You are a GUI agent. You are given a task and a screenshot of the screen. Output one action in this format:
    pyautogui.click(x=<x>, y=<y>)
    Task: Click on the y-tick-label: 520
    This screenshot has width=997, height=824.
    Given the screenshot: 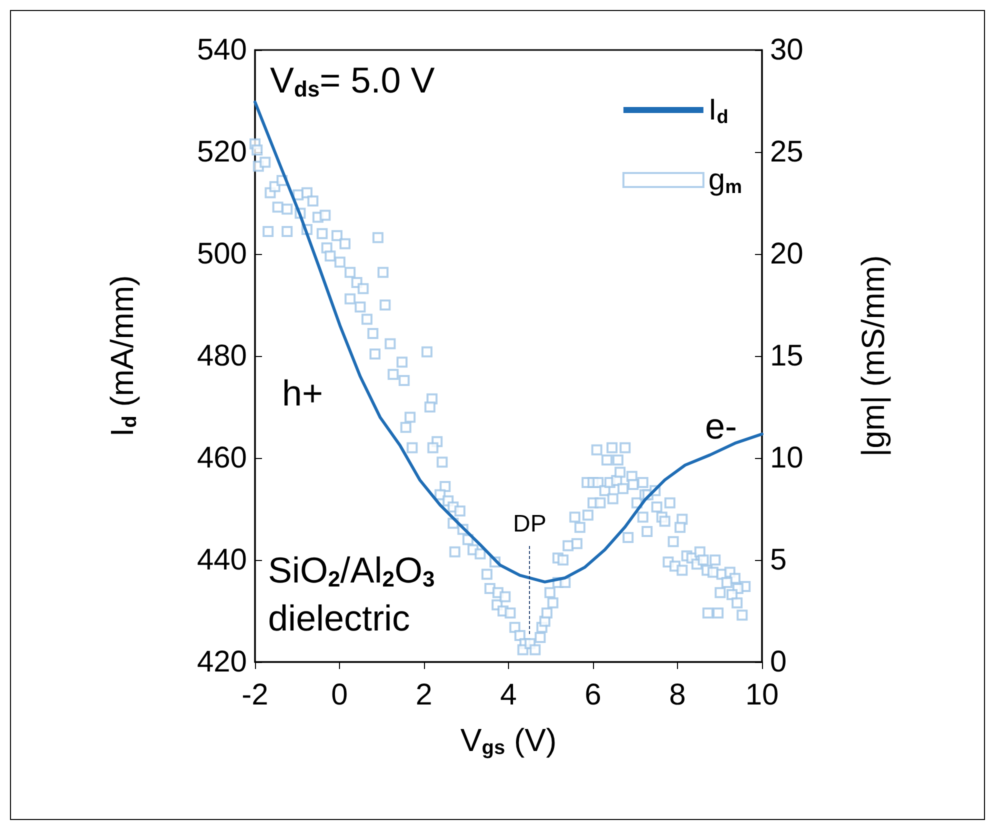 What is the action you would take?
    pyautogui.click(x=221, y=152)
    